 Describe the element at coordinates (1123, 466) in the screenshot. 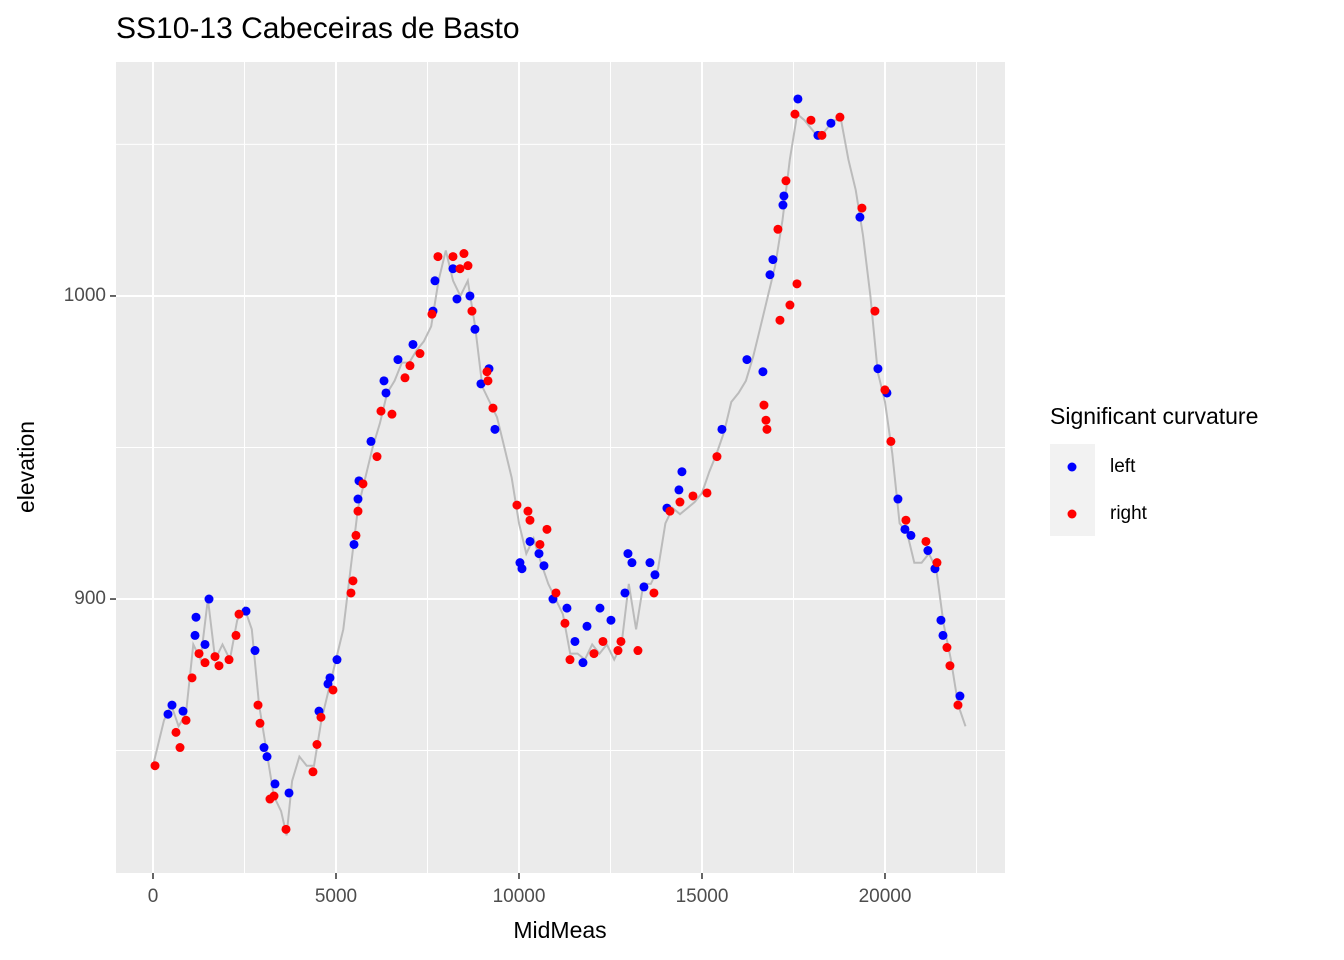

I see `legend-label: left` at that location.